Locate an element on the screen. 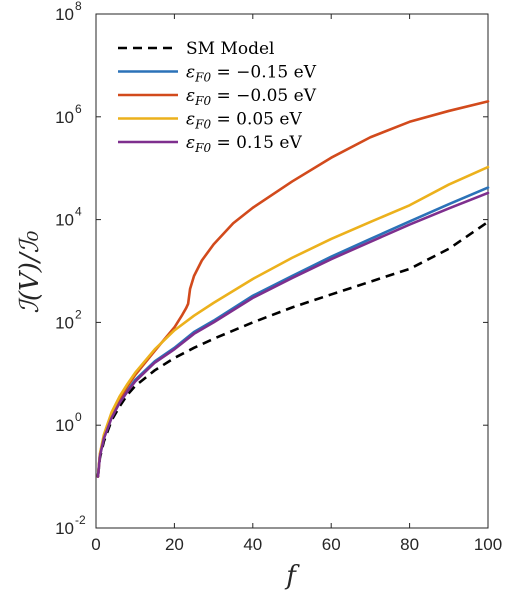 Image resolution: width=510 pixels, height=591 pixels. x-axis-title: f is located at coordinates (292, 576).